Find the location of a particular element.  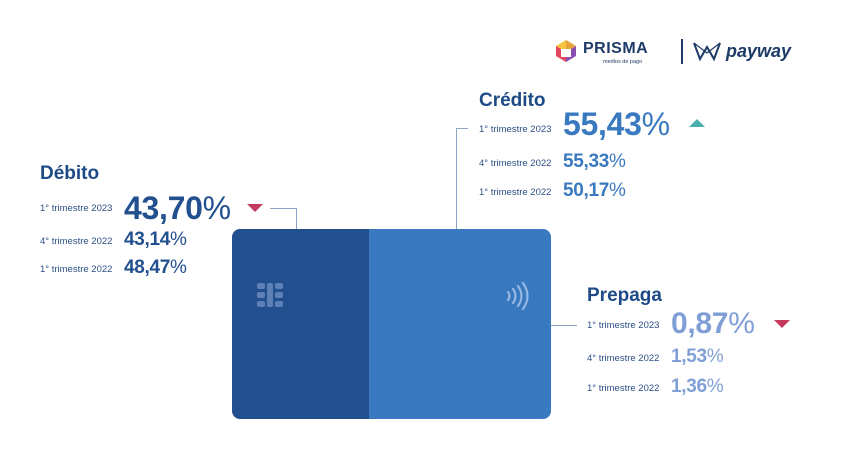

credito-trend-up-icon is located at coordinates (697, 123).